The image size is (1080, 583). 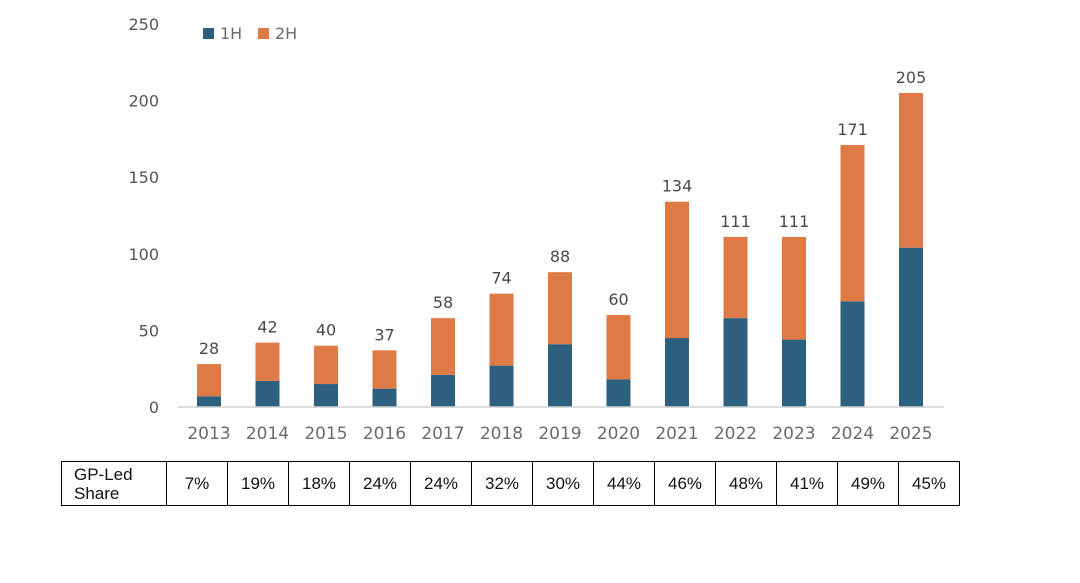 I want to click on total-label: 58, so click(x=443, y=302).